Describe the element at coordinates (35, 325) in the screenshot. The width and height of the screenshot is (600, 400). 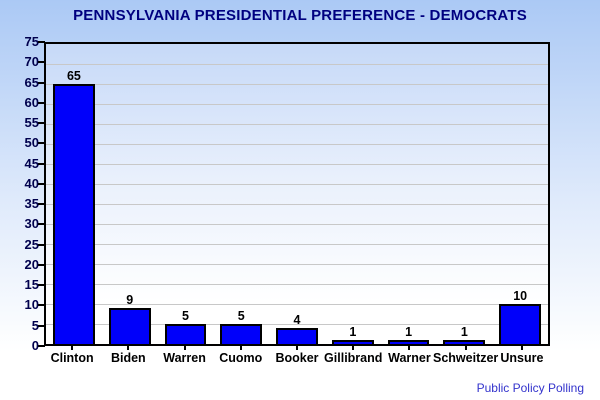
I see `y-axis-tick-label: 5` at that location.